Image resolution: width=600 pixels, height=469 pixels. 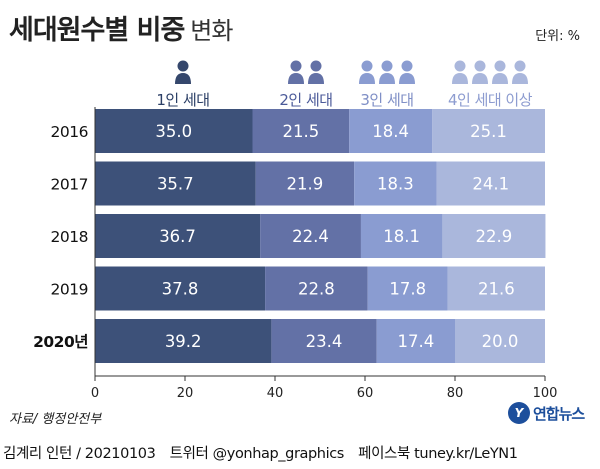 I want to click on bar-value-label: 22.9, so click(x=494, y=236).